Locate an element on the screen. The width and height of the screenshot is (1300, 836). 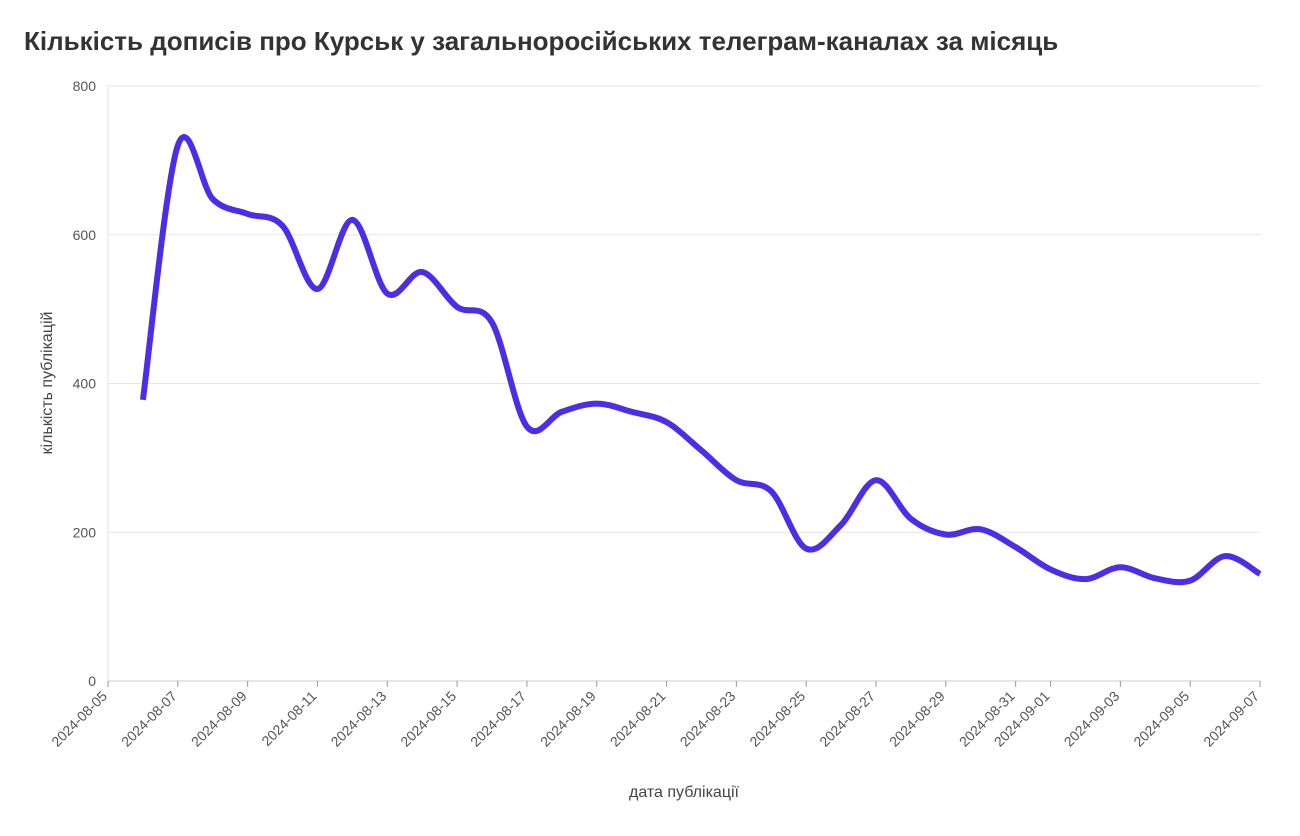
x-tick-label: 2024-09-07 is located at coordinates (1231, 719).